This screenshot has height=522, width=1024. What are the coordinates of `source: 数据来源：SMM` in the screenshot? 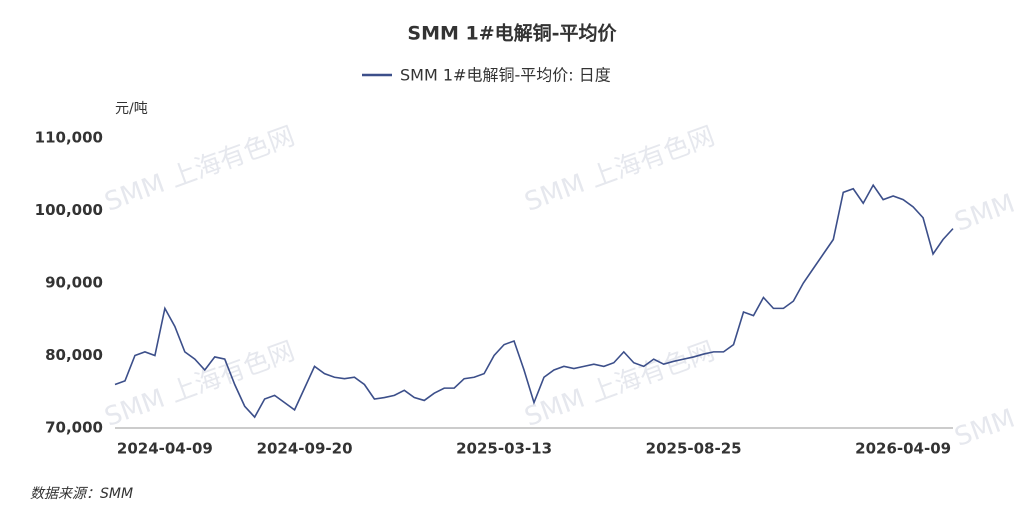 It's located at (81, 494).